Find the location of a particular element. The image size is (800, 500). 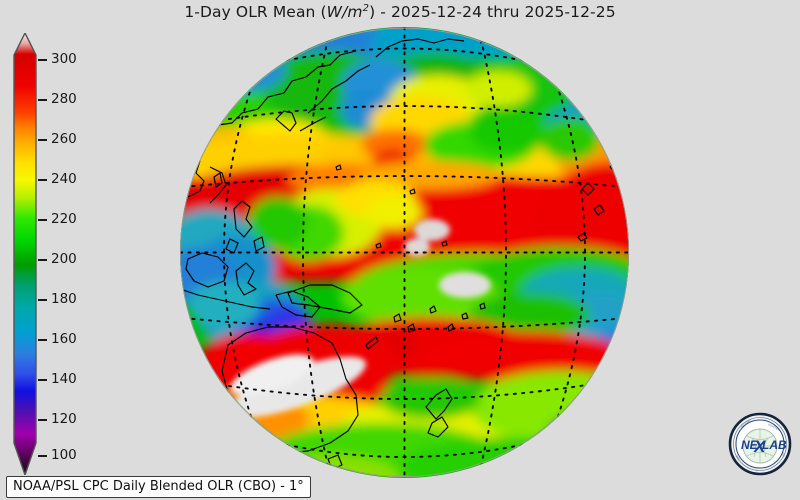

svg-text: NATIONAL is located at coordinates (746, 423).